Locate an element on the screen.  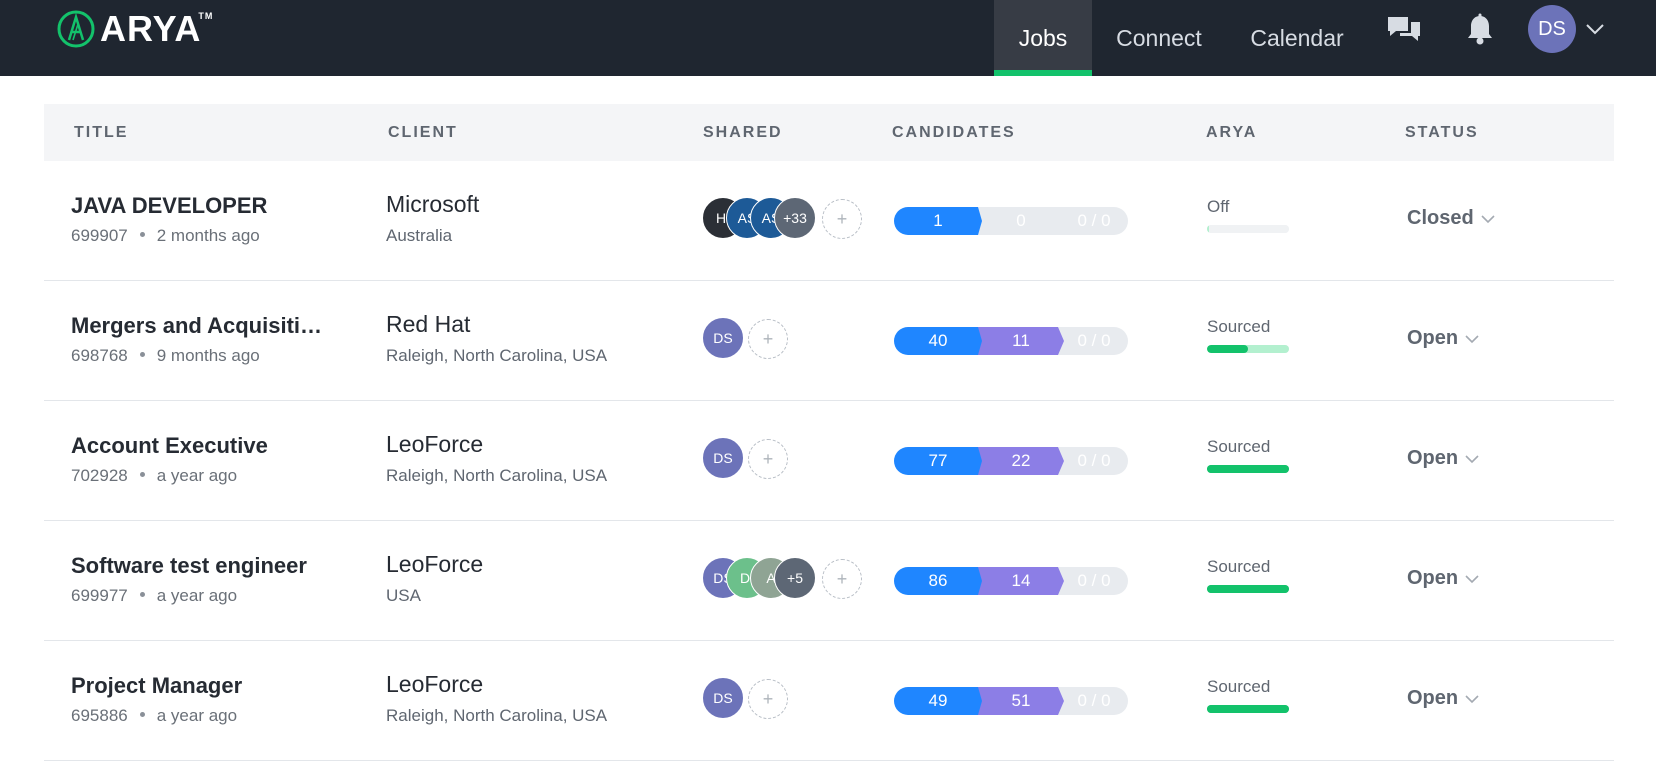
sourced-count: 49 is located at coordinates (938, 701).